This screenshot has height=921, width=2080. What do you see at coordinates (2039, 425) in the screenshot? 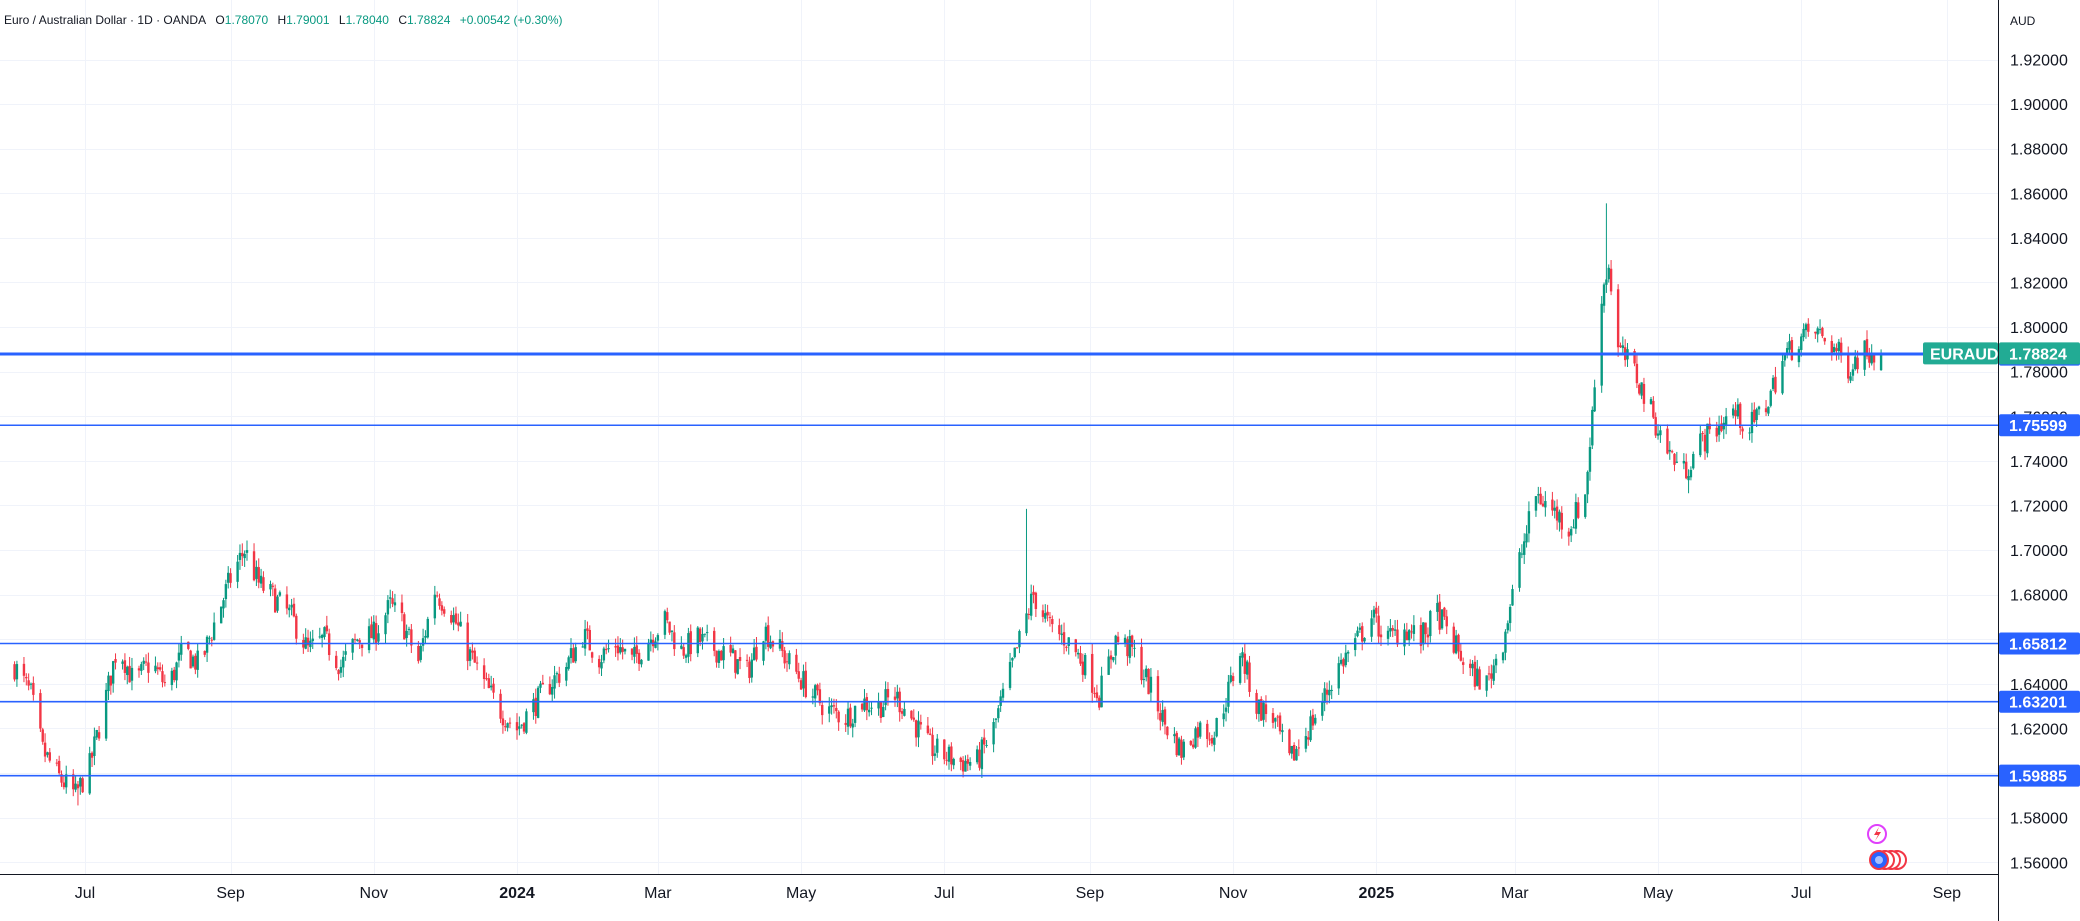
I see `line-price-badge: 1.75599` at bounding box center [2039, 425].